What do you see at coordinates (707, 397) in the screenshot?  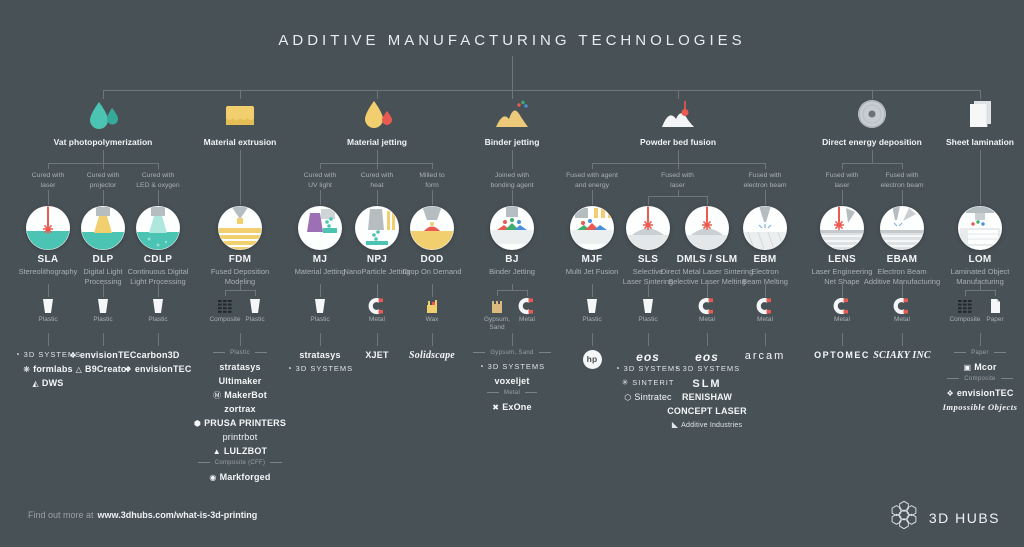 I see `brand-name-text: RENISHAW` at bounding box center [707, 397].